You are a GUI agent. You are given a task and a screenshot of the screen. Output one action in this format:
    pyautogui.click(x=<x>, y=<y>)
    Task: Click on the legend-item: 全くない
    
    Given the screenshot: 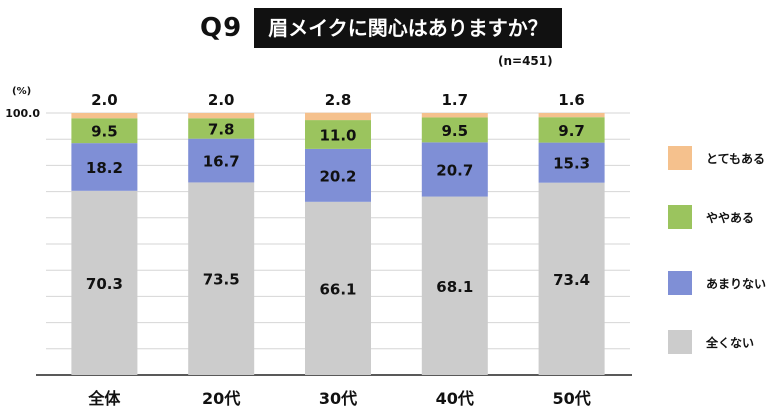 What is the action you would take?
    pyautogui.click(x=711, y=342)
    